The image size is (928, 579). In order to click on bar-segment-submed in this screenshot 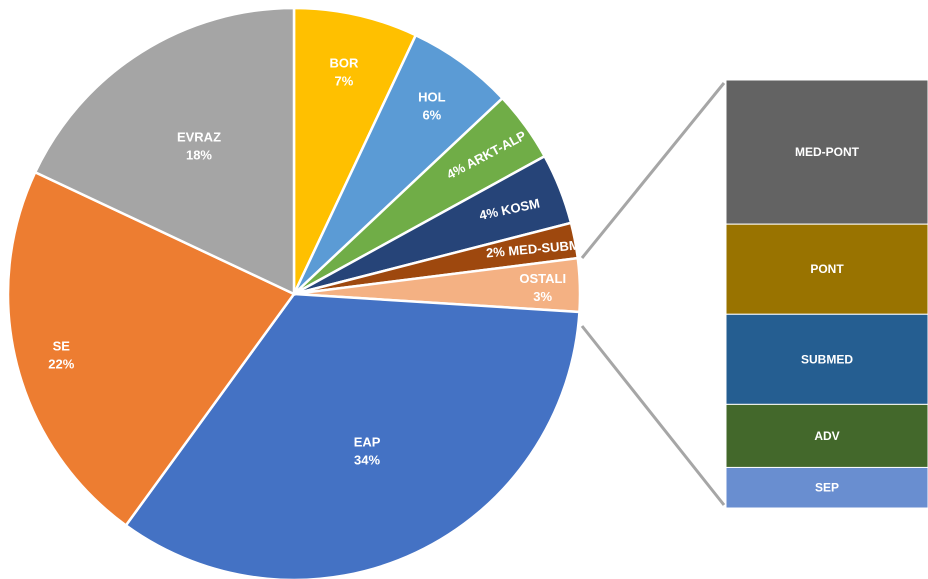, I will do `click(826, 359)`.